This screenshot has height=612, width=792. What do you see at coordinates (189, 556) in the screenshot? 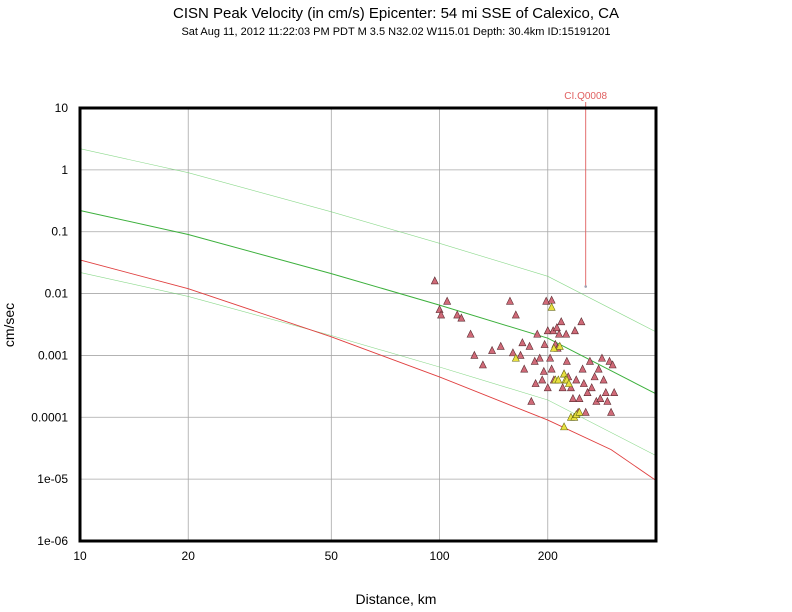
I see `x-tick-label: 20` at bounding box center [189, 556].